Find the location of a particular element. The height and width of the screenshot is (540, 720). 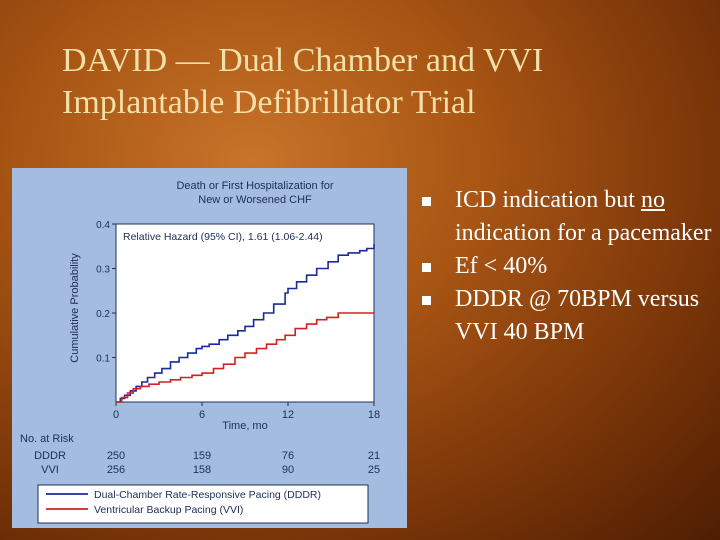

bullet-text: DDDR @ 70BPM versus VVI 40 BPM is located at coordinates (577, 315).